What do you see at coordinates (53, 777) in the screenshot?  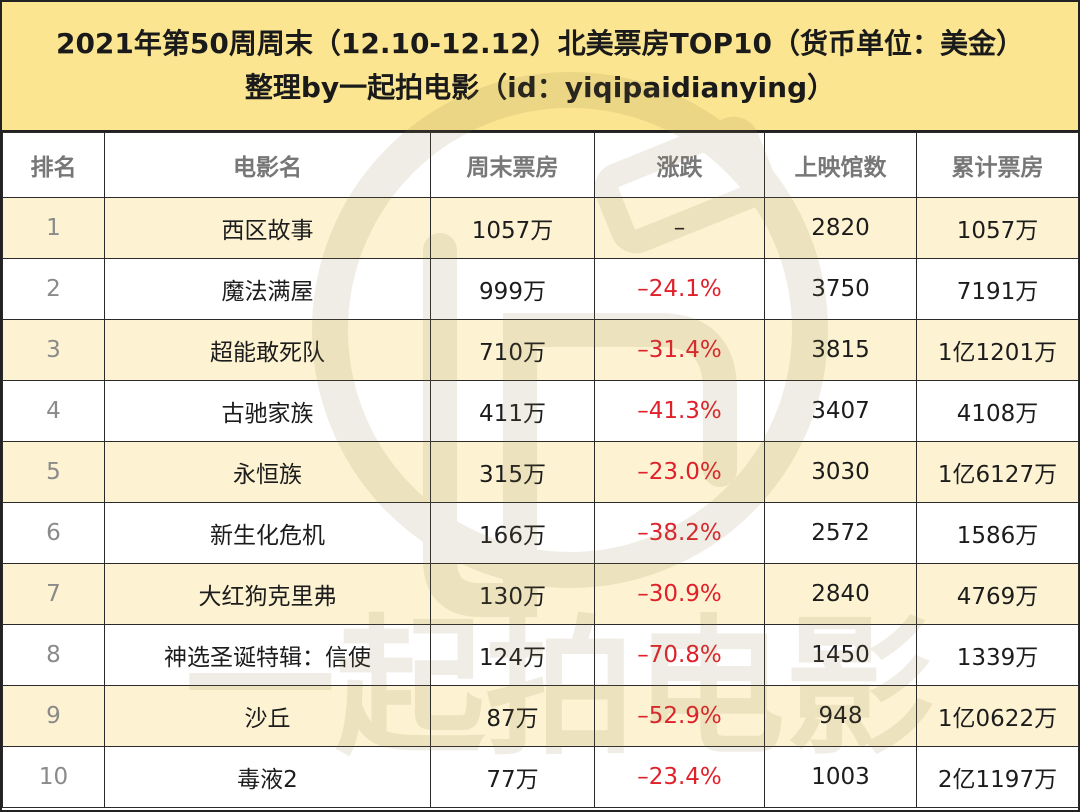 I see `cell-rank: 10` at bounding box center [53, 777].